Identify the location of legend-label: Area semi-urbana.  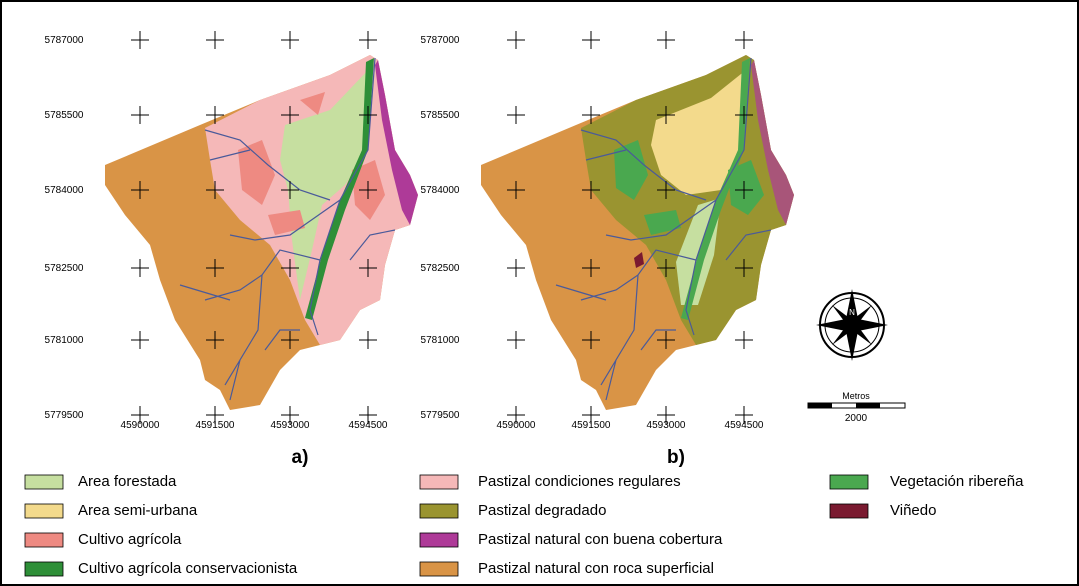
(138, 510).